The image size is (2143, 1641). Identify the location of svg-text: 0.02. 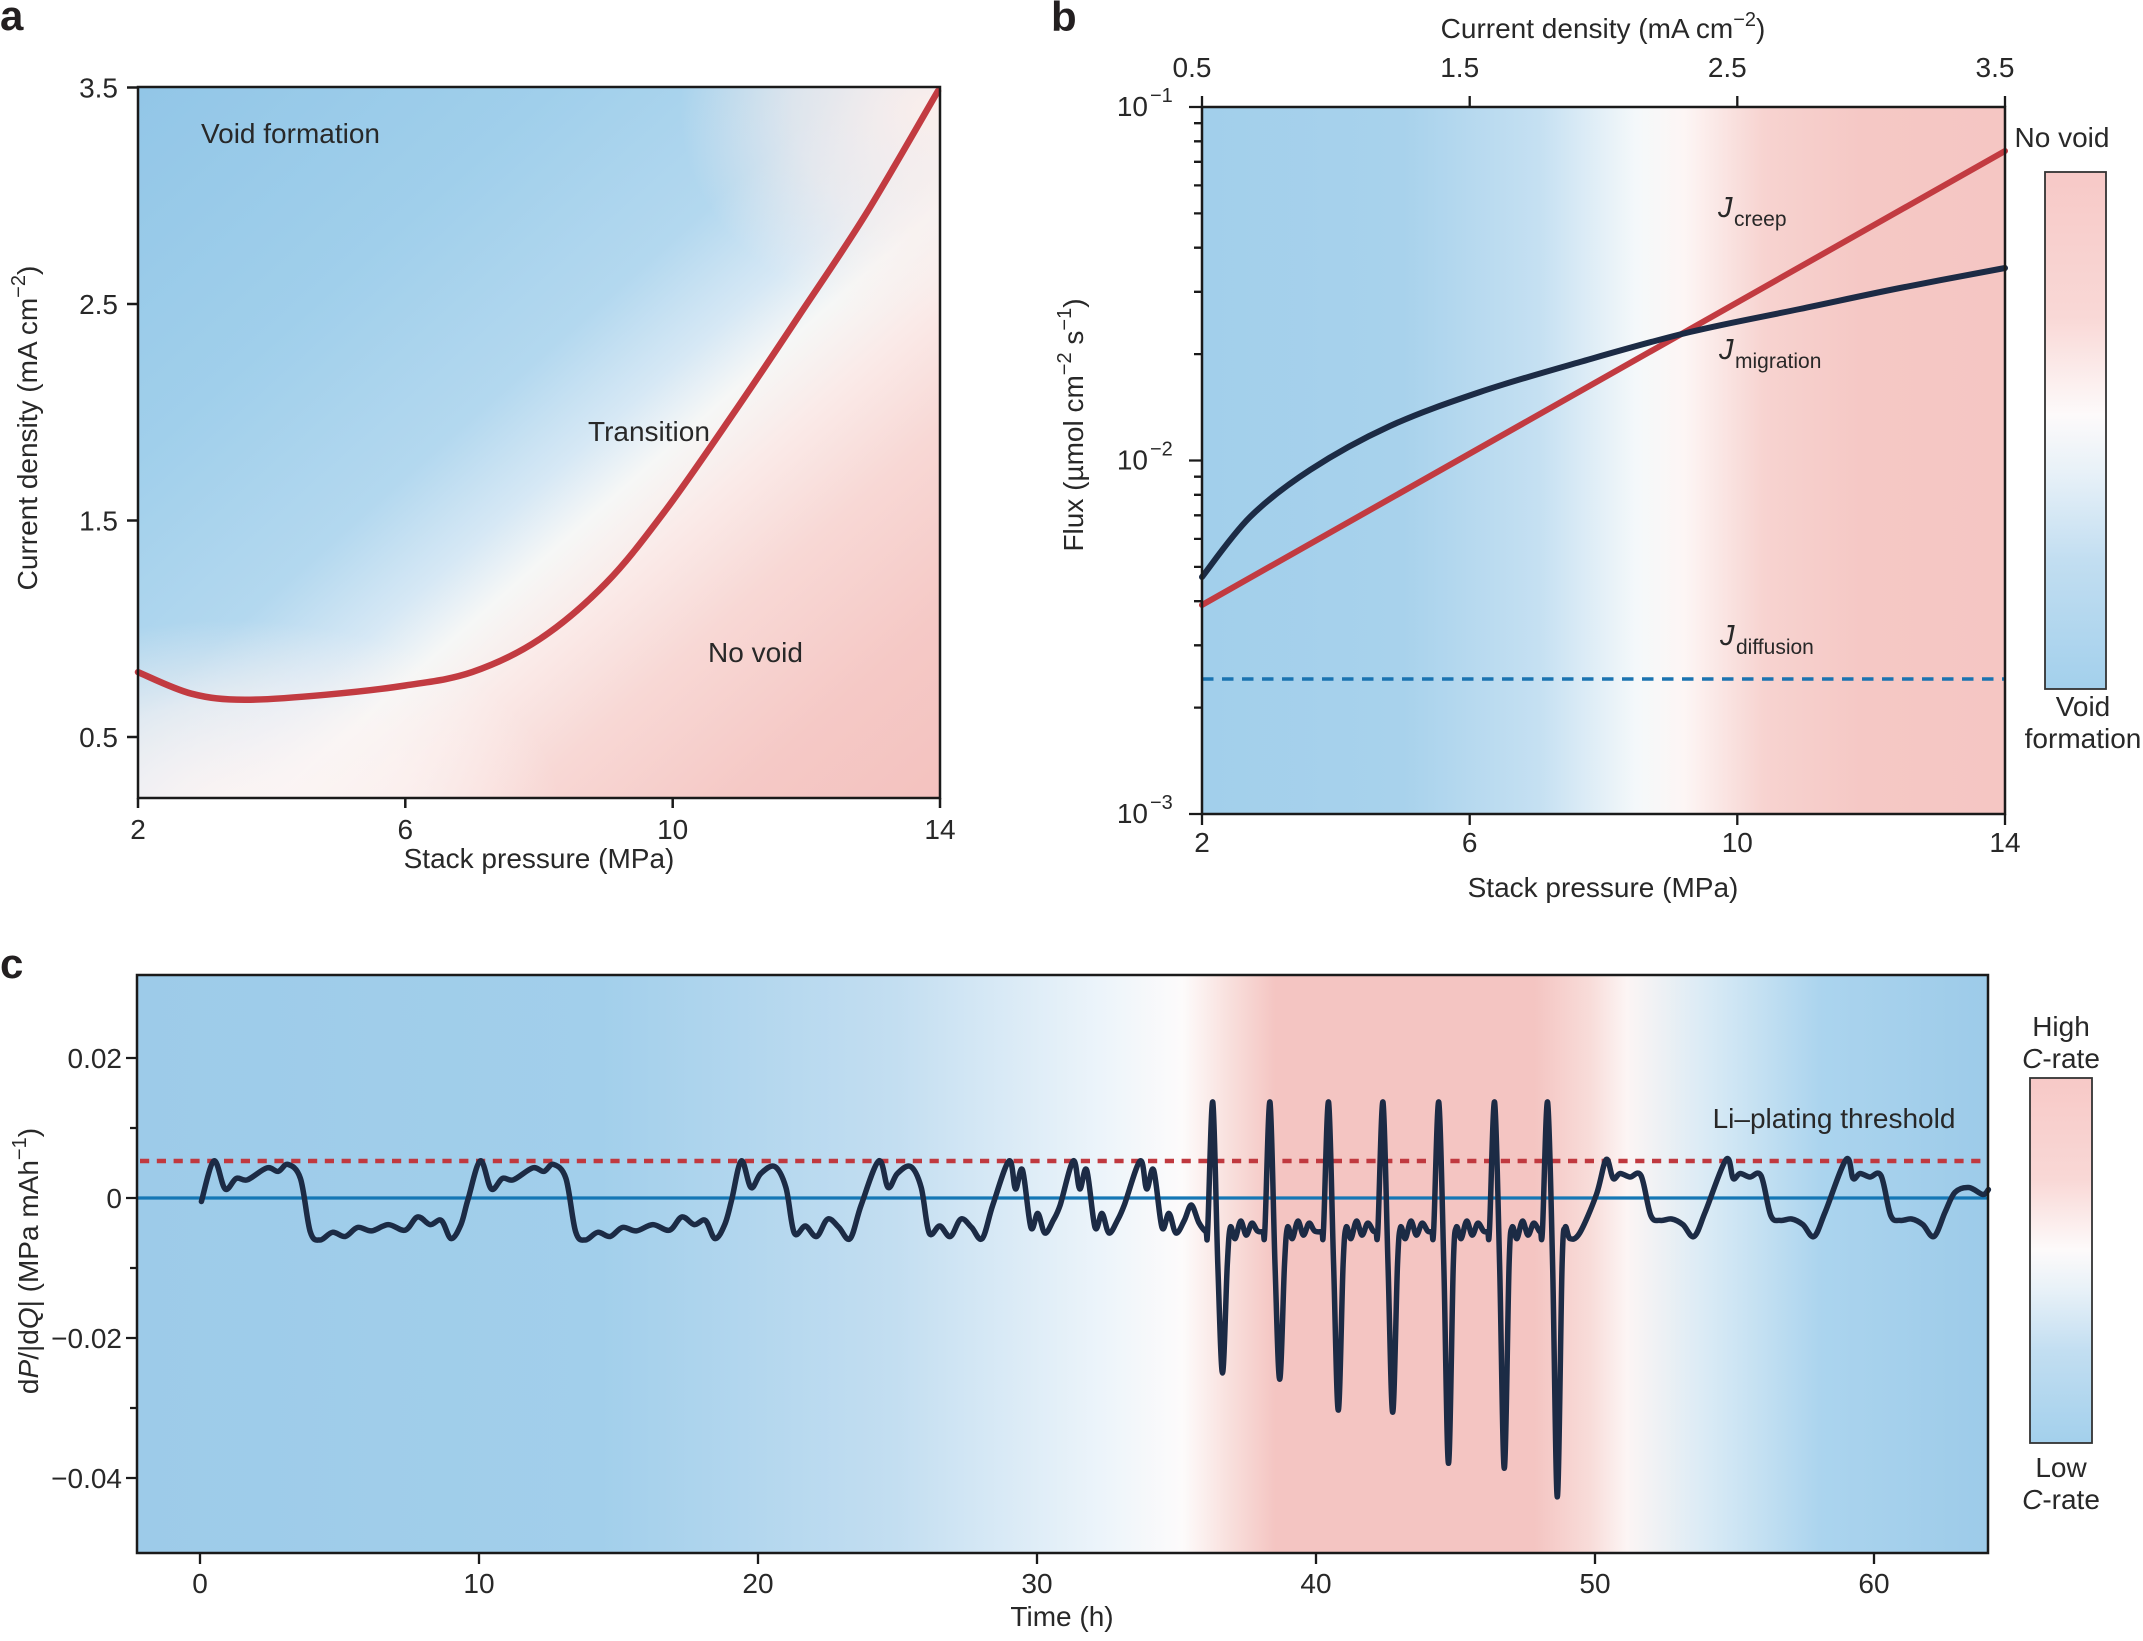
(95, 1058).